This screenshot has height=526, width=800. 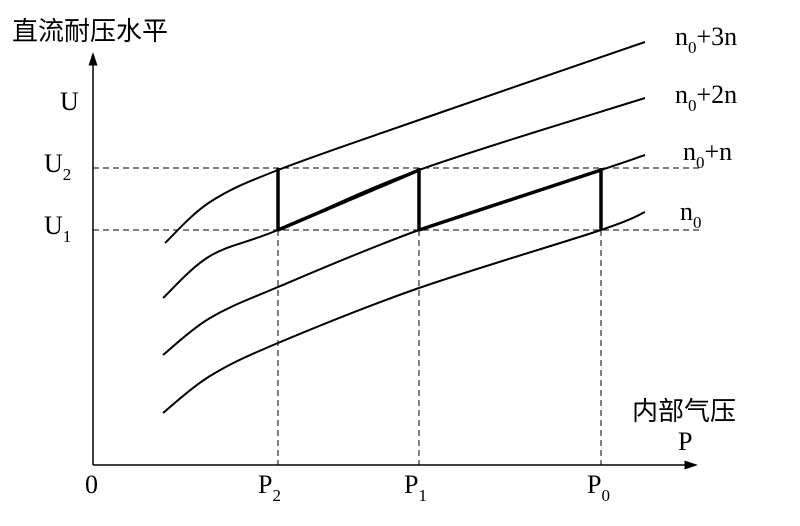 I want to click on point-label: P2, so click(x=269, y=487).